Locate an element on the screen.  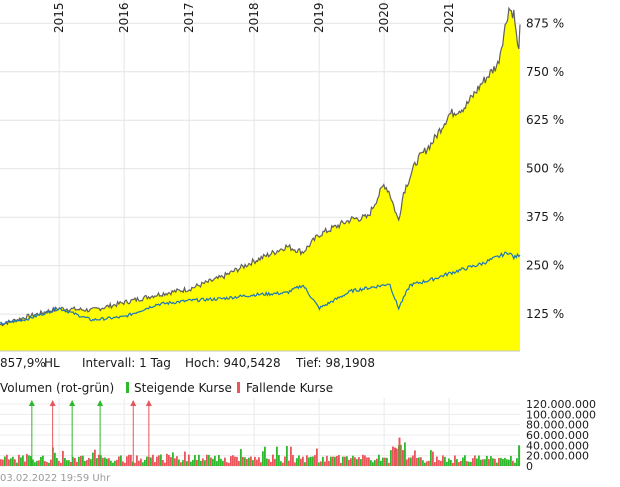
high-label: Hoch: 940,5428 is located at coordinates (233, 363).